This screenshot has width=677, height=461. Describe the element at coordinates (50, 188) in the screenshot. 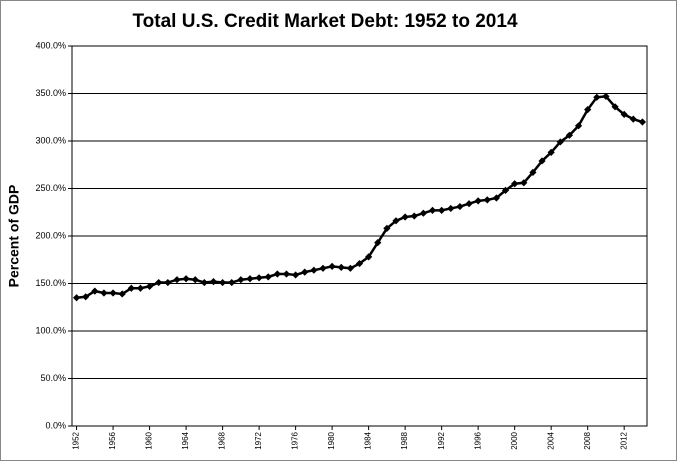

I see `y-tick-label: 250.0%` at that location.